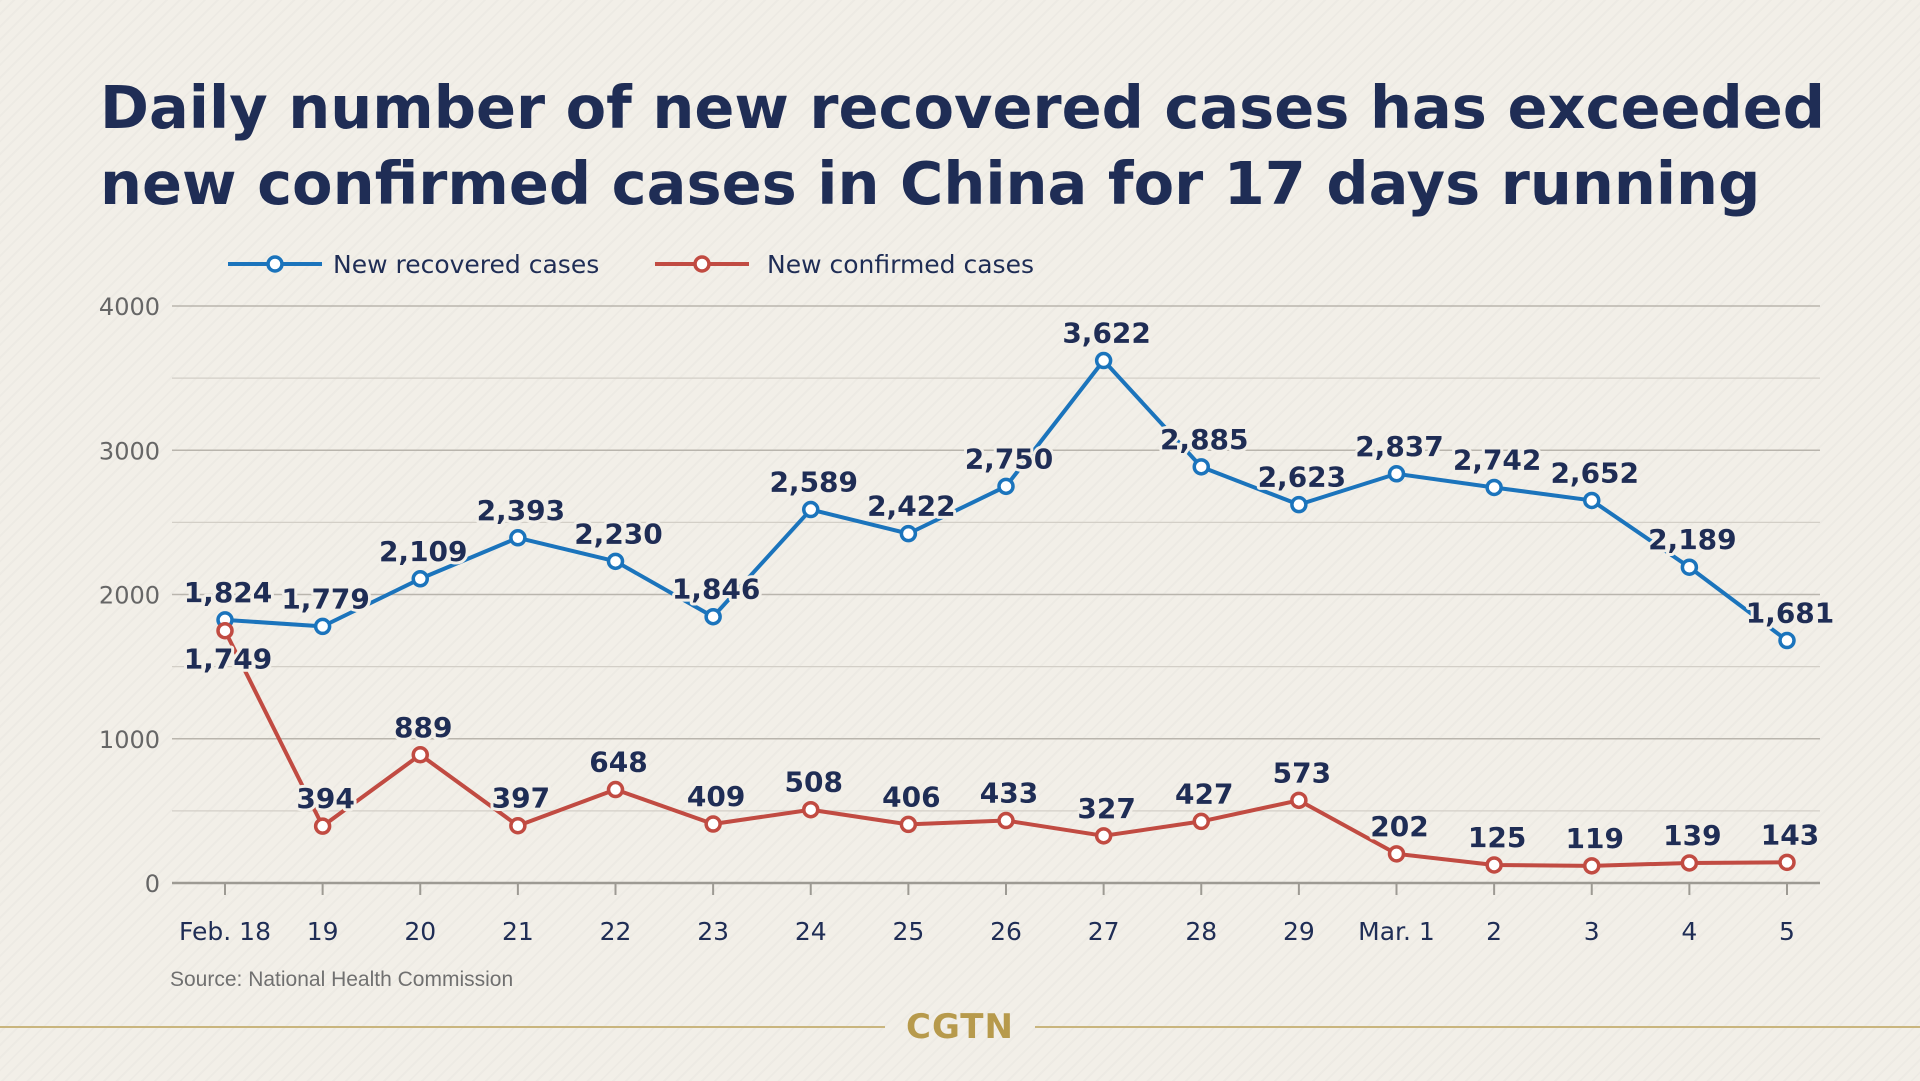 This screenshot has height=1081, width=1920. I want to click on x-tick-label: 25, so click(908, 931).